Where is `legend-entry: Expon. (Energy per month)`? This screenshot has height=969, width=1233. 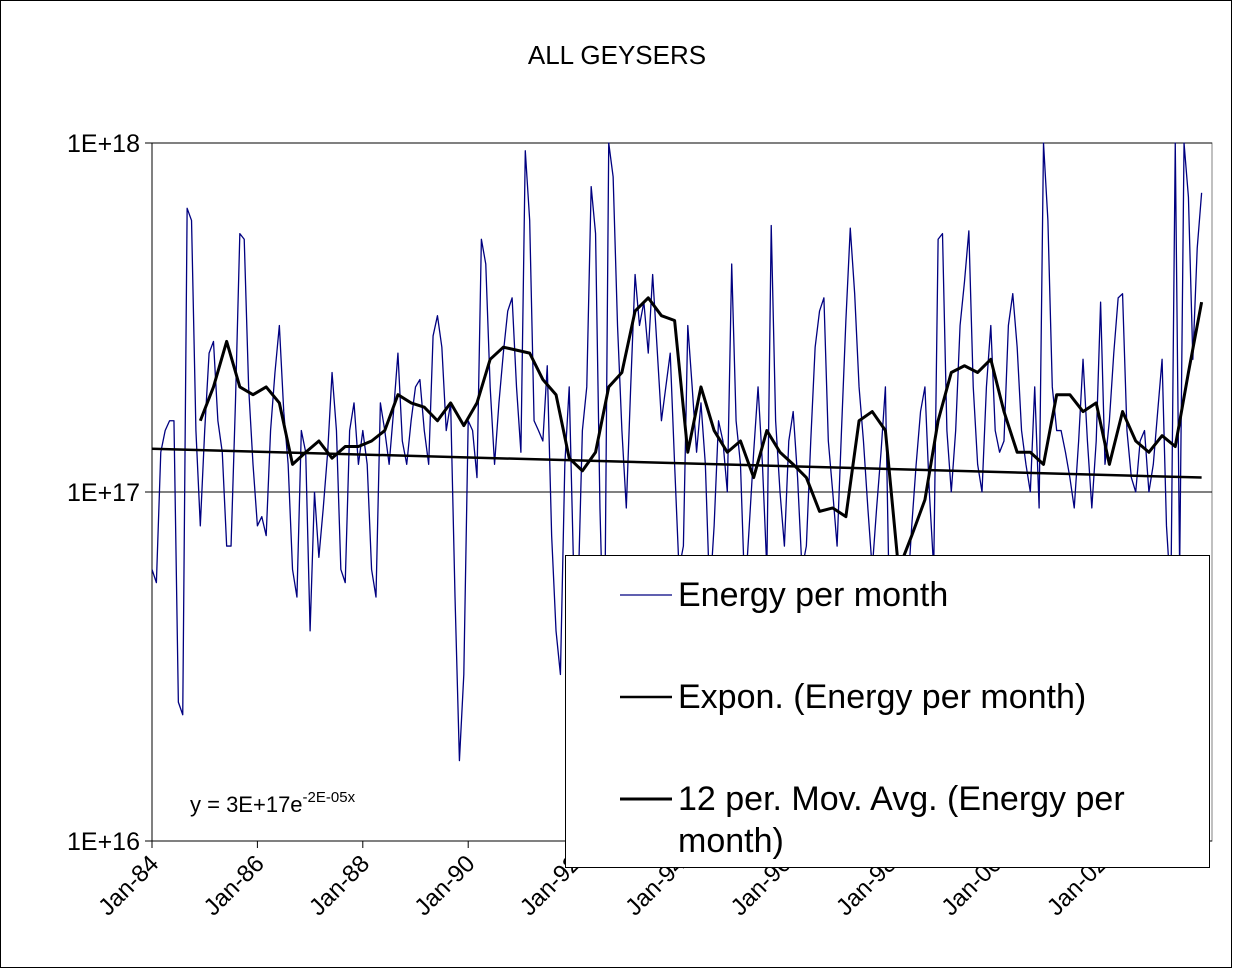
legend-entry: Expon. (Energy per month) is located at coordinates (906, 697).